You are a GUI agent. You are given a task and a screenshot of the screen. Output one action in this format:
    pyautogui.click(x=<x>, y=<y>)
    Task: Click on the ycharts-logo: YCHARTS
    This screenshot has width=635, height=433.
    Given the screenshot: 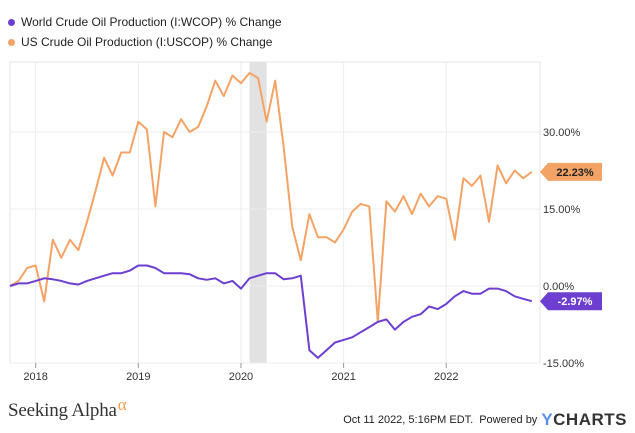 What is the action you would take?
    pyautogui.click(x=584, y=420)
    